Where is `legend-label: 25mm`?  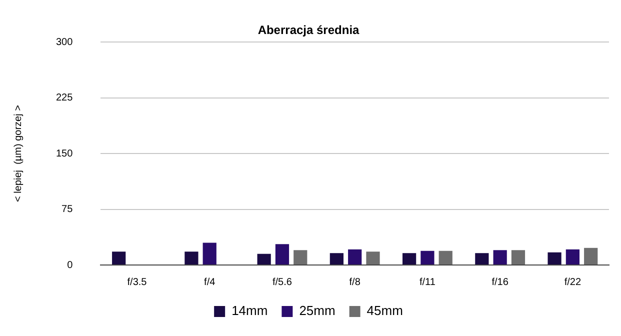
legend-label: 25mm is located at coordinates (317, 310).